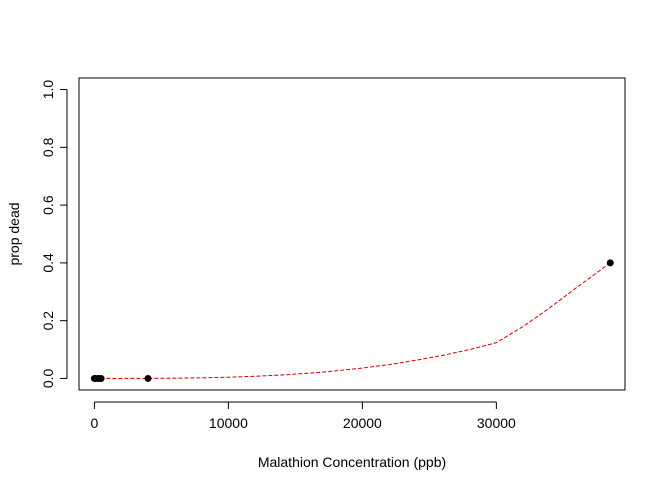 The width and height of the screenshot is (664, 489). I want to click on x-axis-label: Malathion Concentration (ppb), so click(352, 462).